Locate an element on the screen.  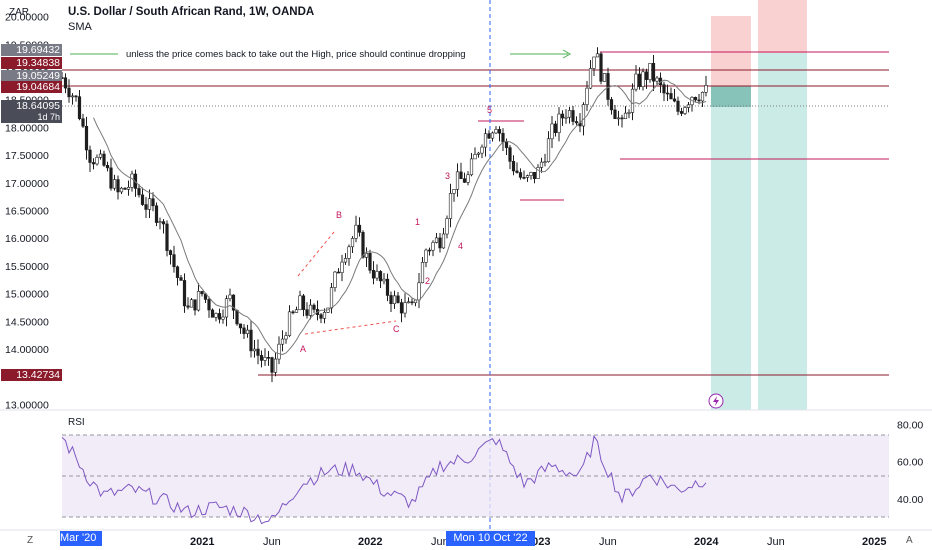
wave-ab-line is located at coordinates (316, 254).